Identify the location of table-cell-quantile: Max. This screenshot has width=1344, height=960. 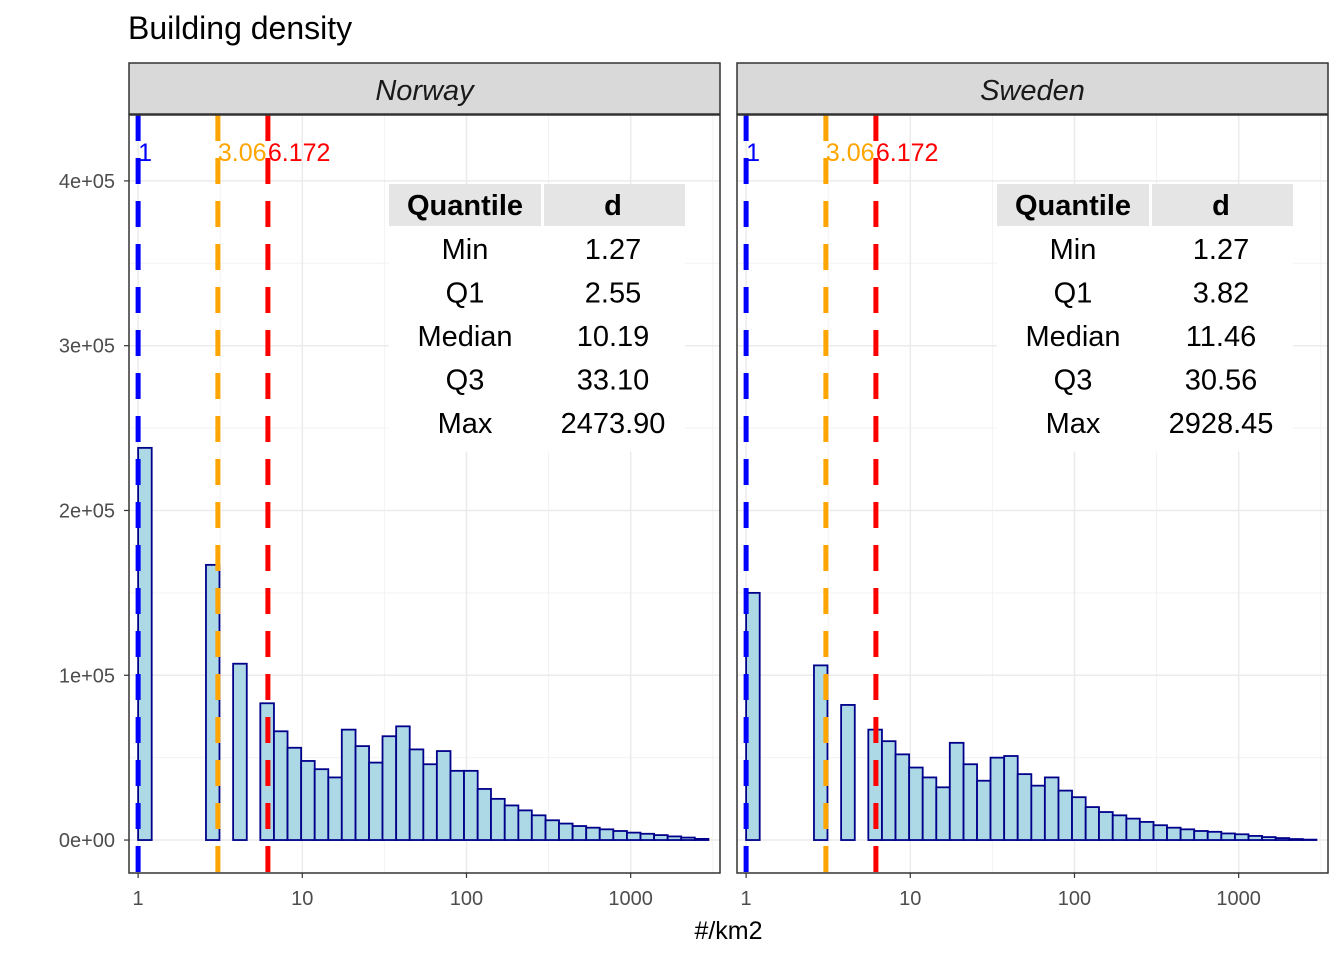
(1073, 424).